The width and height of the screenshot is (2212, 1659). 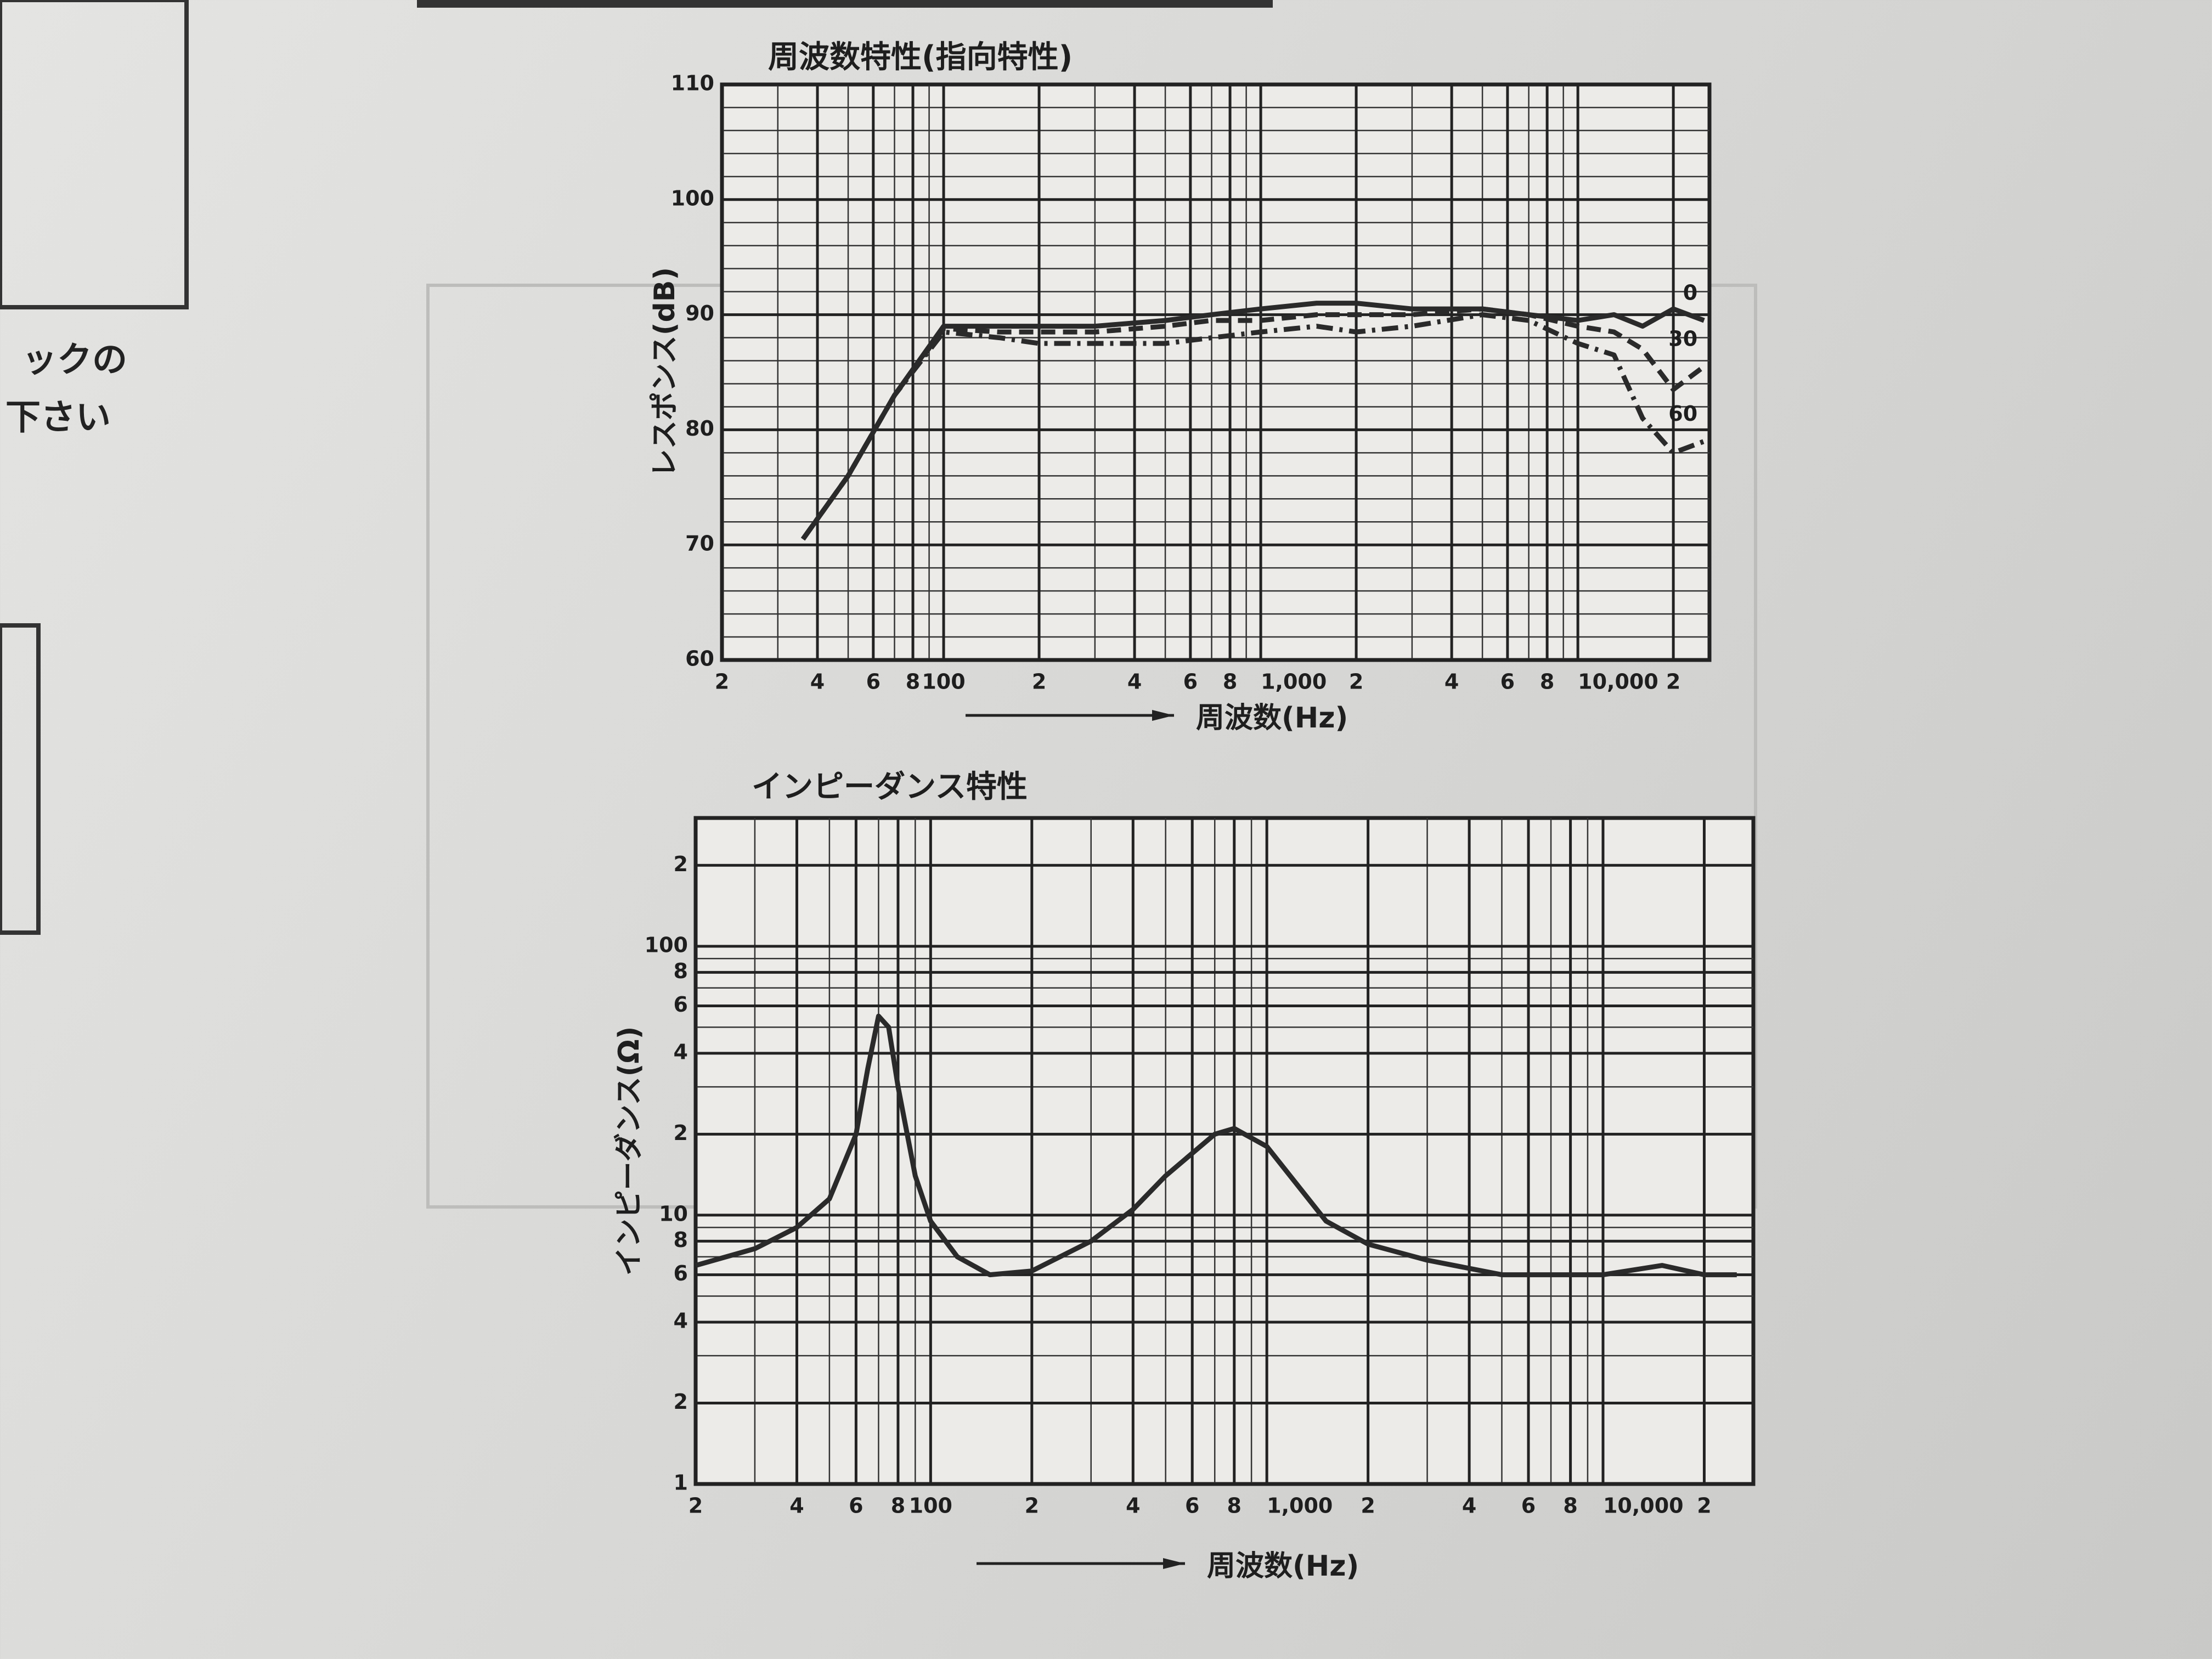 What do you see at coordinates (1682, 339) in the screenshot?
I see `series-label: 30` at bounding box center [1682, 339].